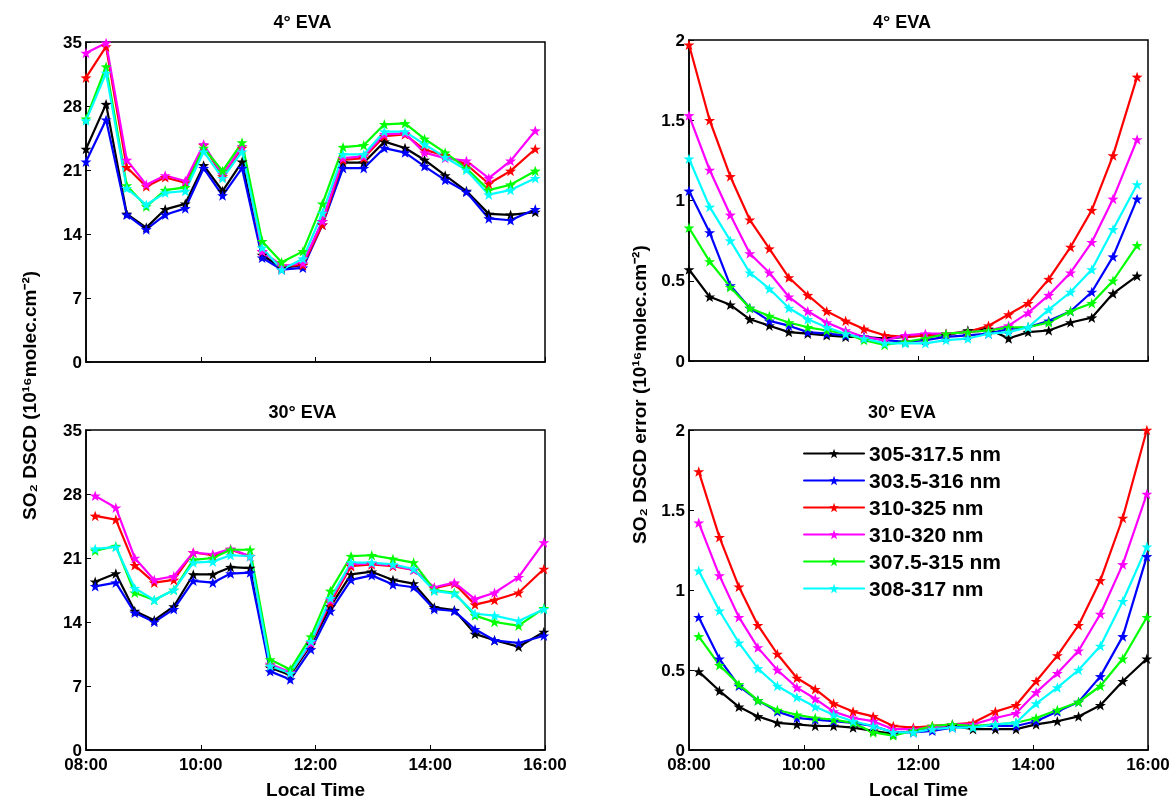 The height and width of the screenshot is (803, 1174). What do you see at coordinates (29, 395) in the screenshot?
I see `y-axis-title: SO₂ DSCD (10¹⁶molec.cm⁻²)` at bounding box center [29, 395].